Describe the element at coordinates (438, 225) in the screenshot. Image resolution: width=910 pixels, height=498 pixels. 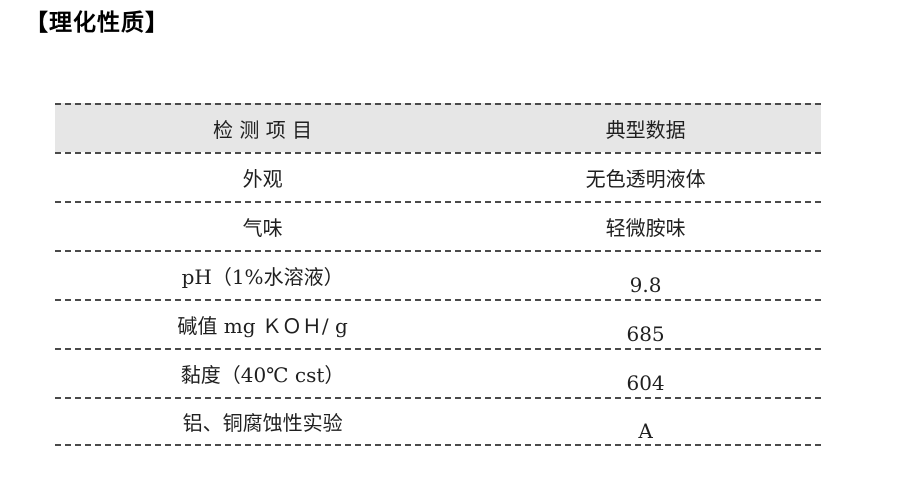
I see `table-row: 气味 轻微胺味` at that location.